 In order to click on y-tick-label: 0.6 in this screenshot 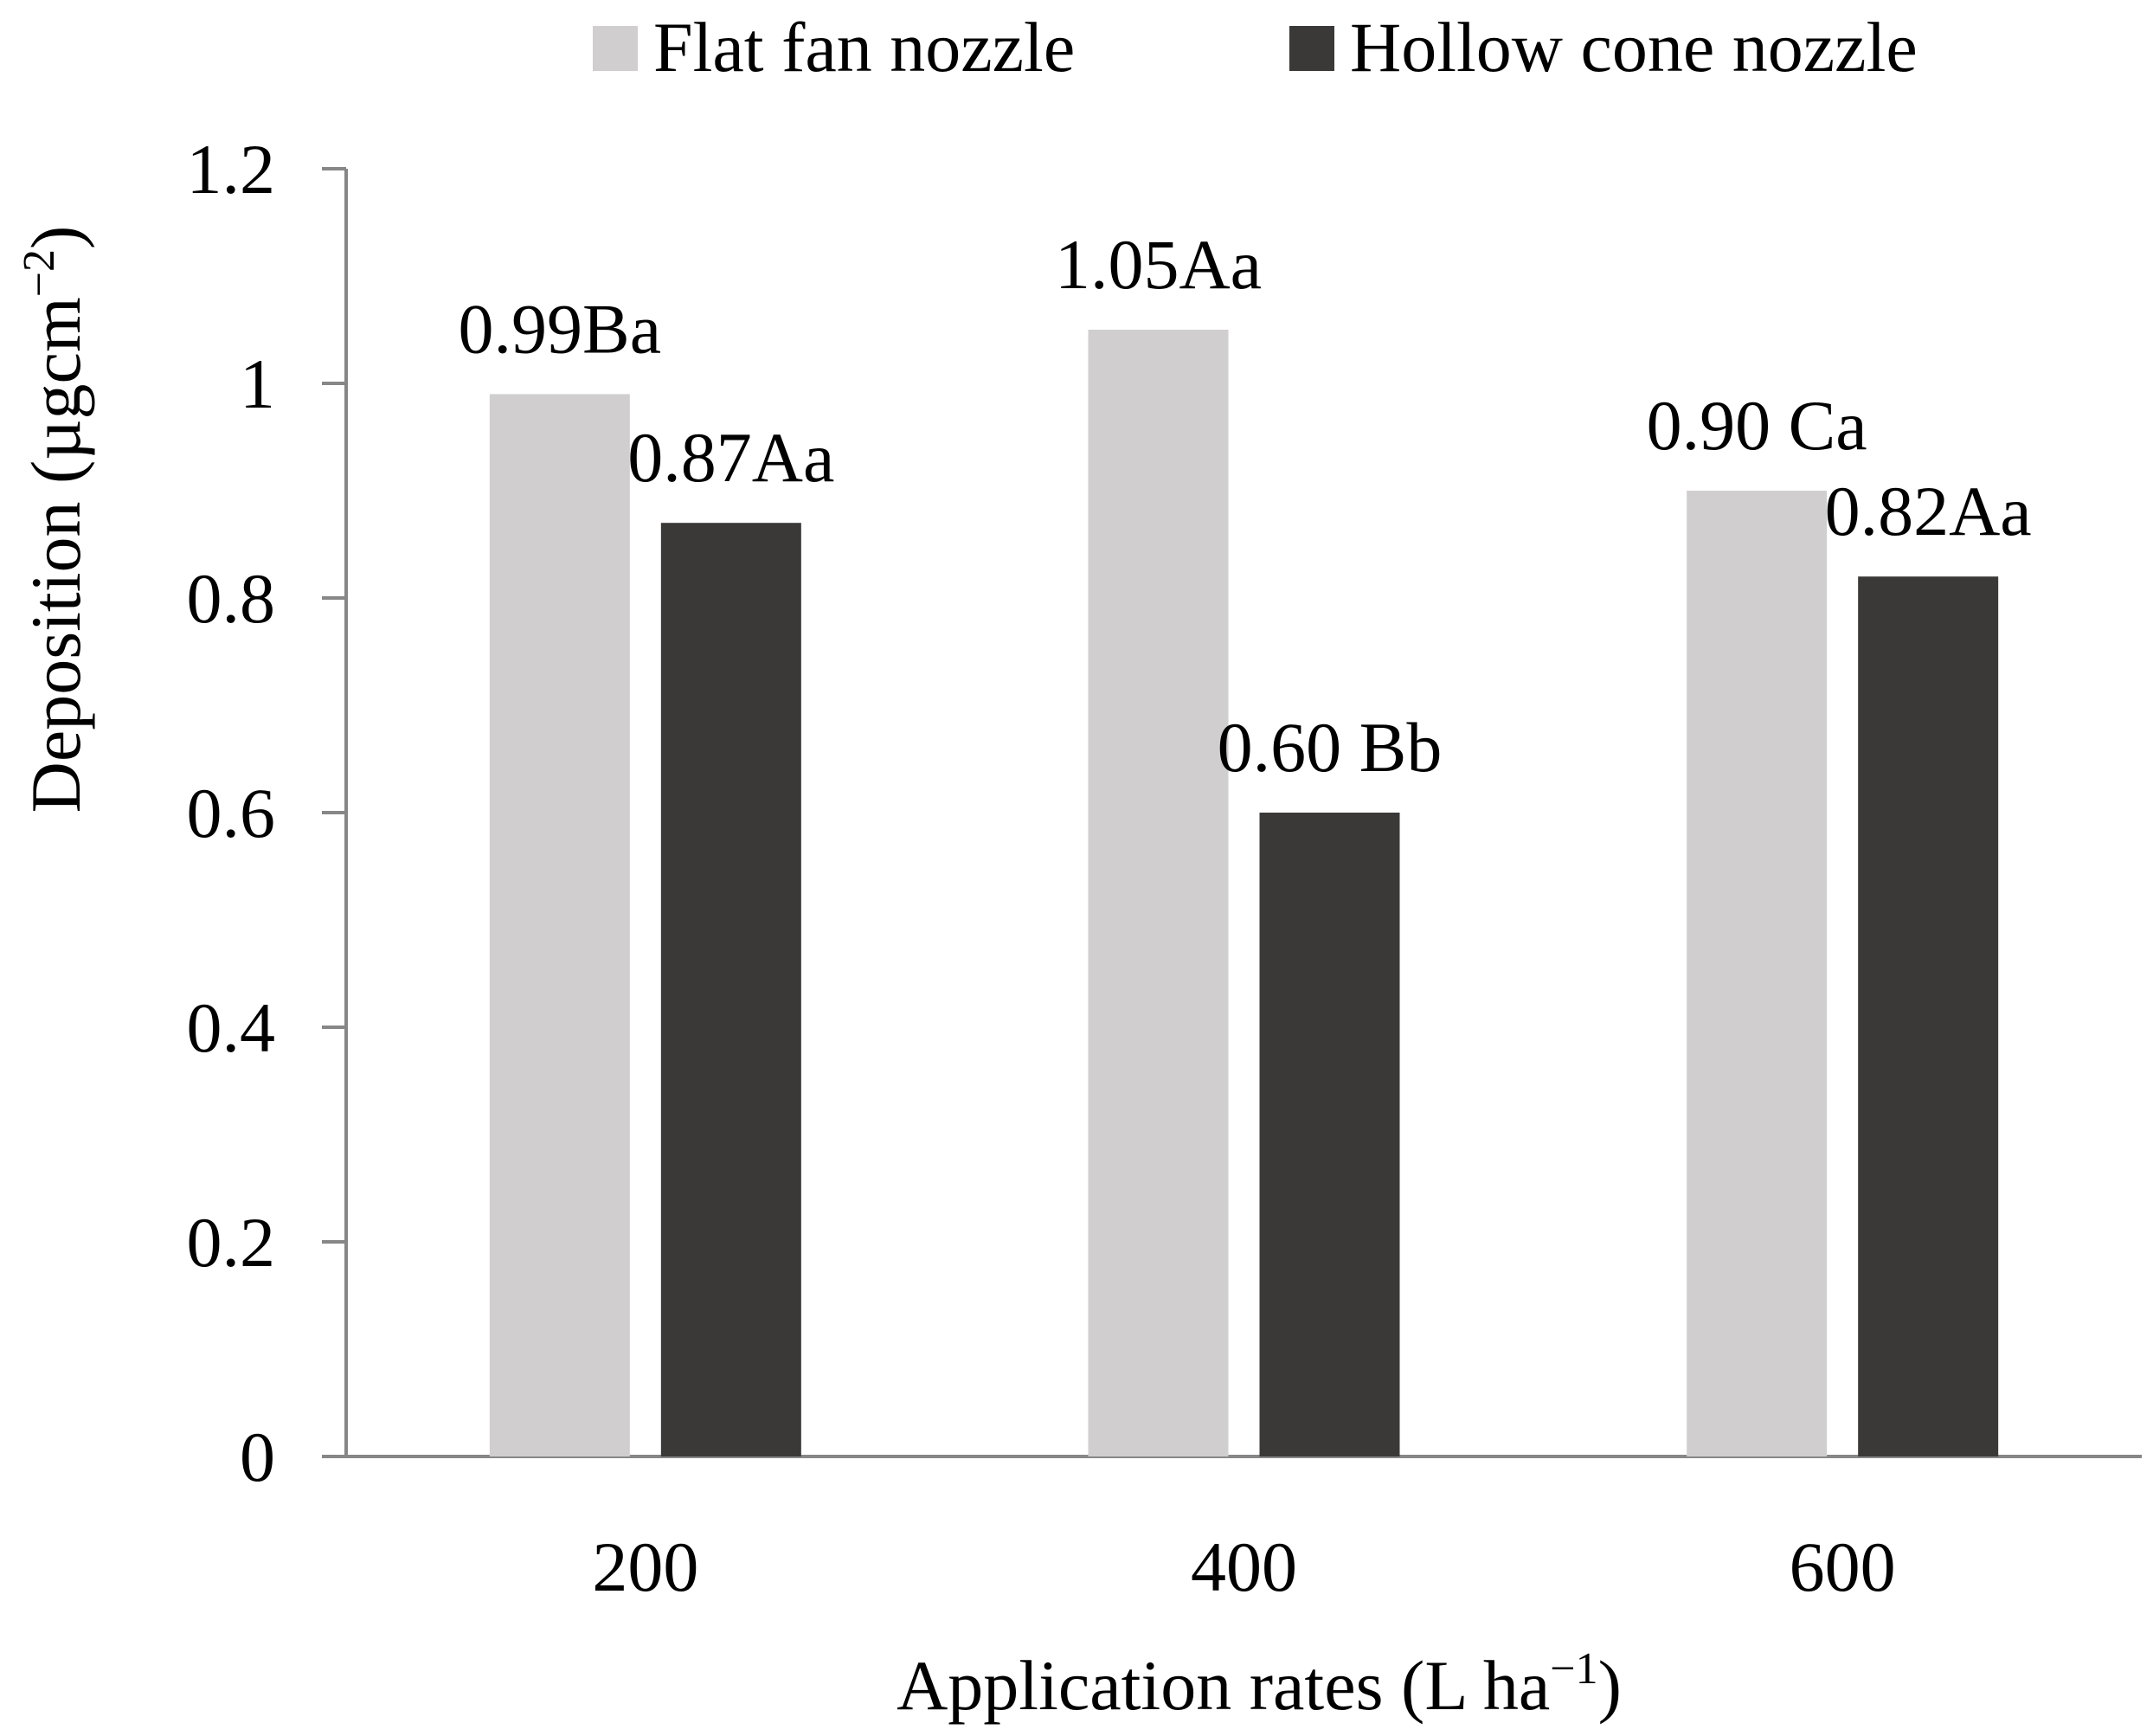, I will do `click(231, 813)`.